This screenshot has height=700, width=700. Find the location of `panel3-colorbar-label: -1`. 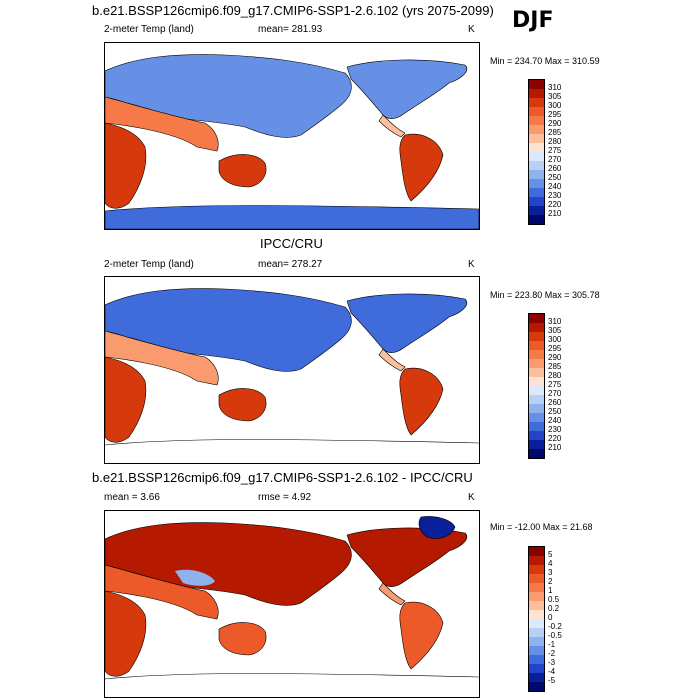

panel3-colorbar-label: -1 is located at coordinates (552, 644).